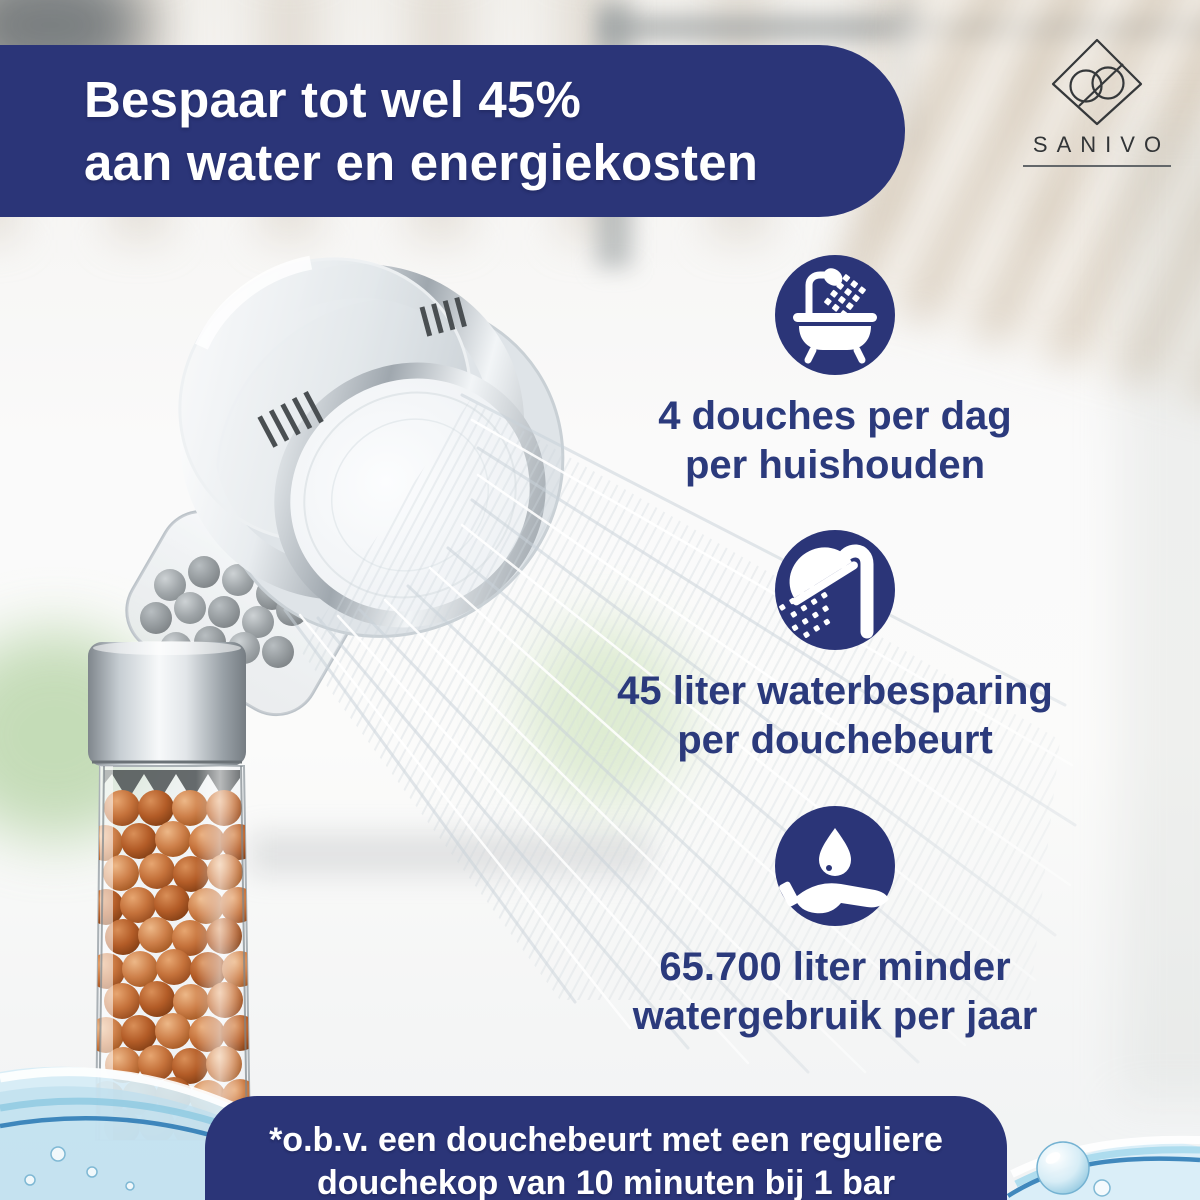 The height and width of the screenshot is (1200, 1200). Describe the element at coordinates (1102, 1167) in the screenshot. I see `water-splash-right` at that location.